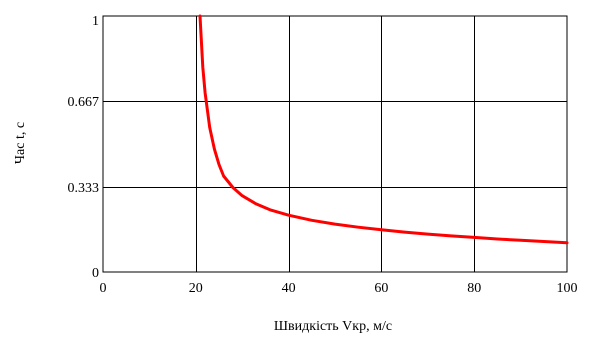  I want to click on x-tick-label: 0, so click(103, 288).